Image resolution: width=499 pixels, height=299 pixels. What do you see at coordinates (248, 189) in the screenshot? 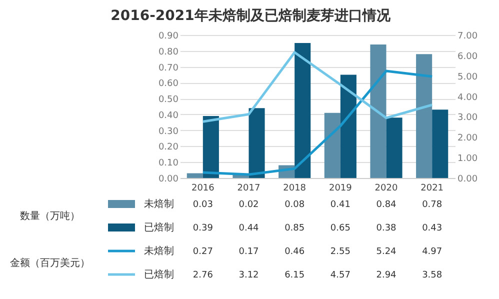
I see `x-tick-label: 2017` at bounding box center [248, 189].